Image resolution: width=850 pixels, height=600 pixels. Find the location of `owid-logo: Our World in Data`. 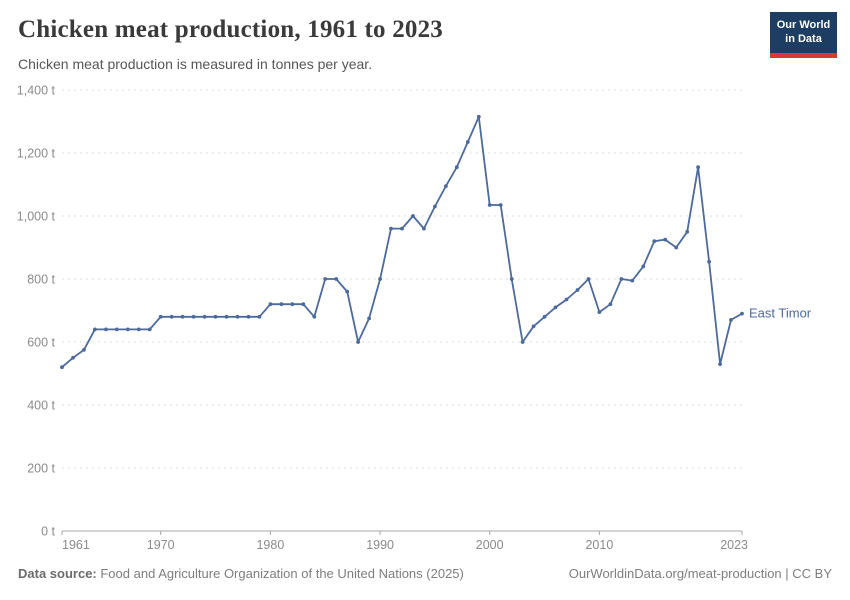

owid-logo: Our World in Data is located at coordinates (803, 35).